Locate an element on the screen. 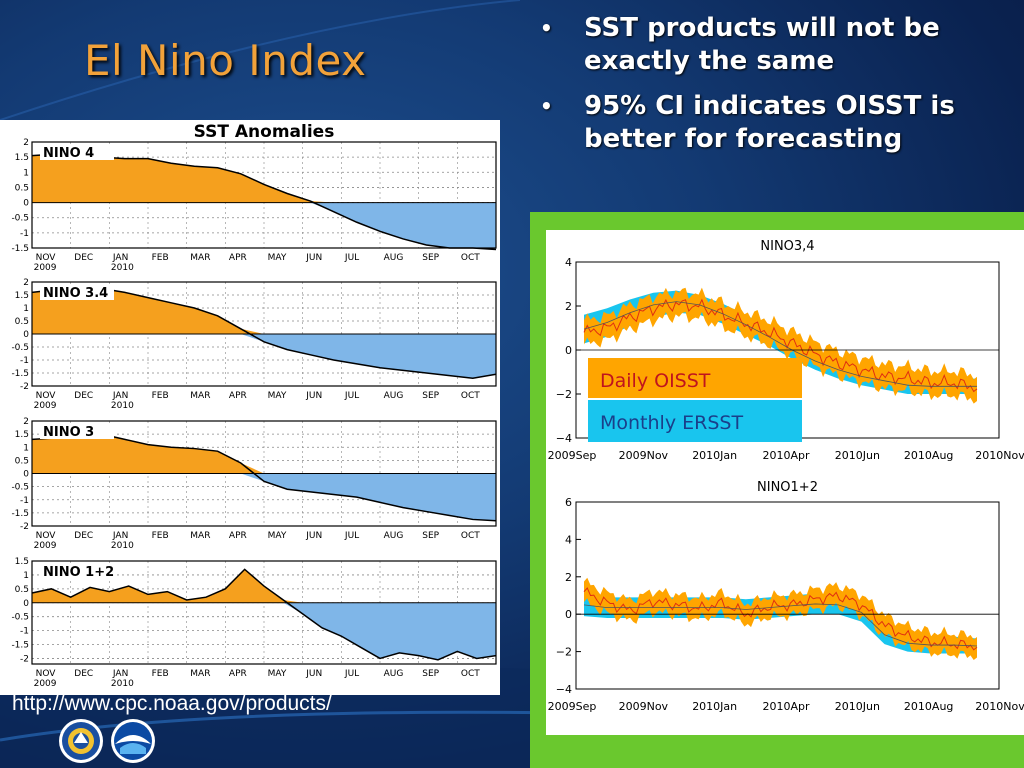  y-tick-label: 1 is located at coordinates (26, 173).